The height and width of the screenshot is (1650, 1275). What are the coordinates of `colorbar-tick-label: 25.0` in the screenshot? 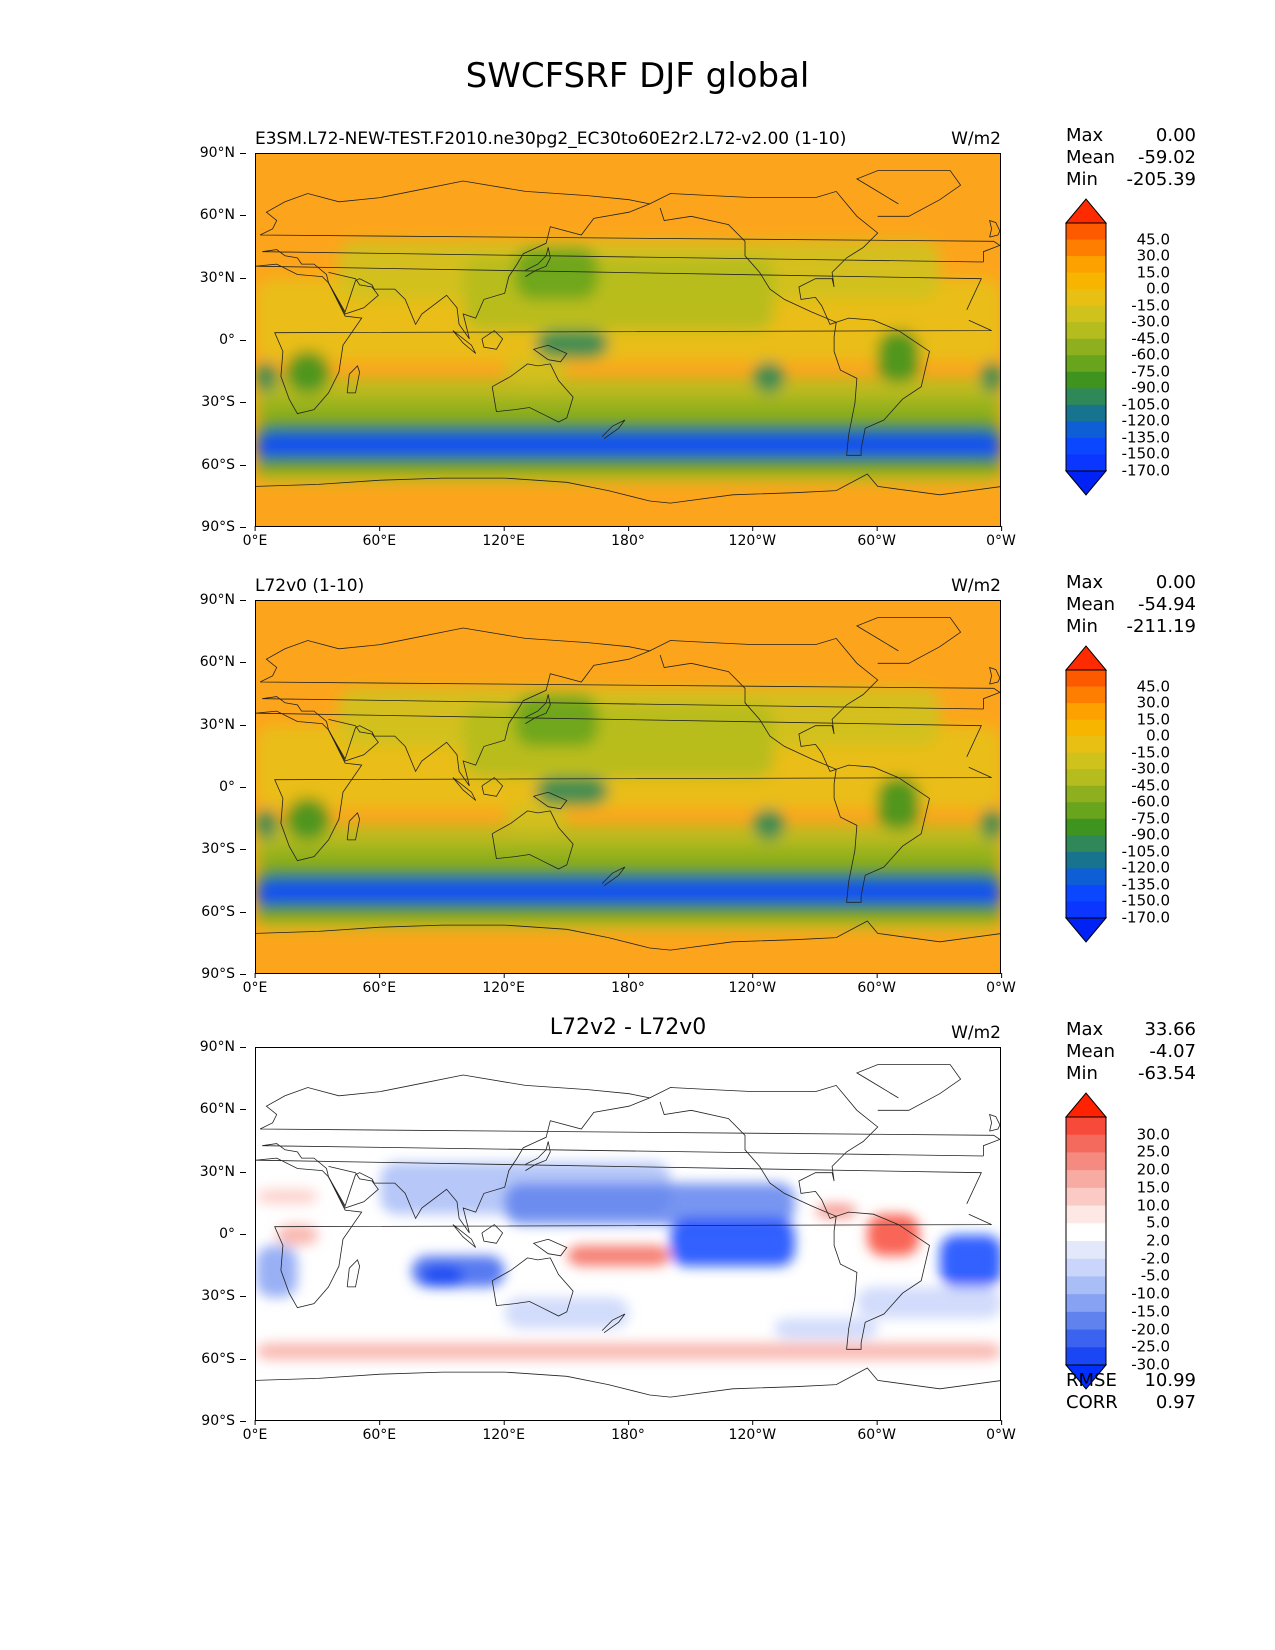 It's located at (1153, 1151).